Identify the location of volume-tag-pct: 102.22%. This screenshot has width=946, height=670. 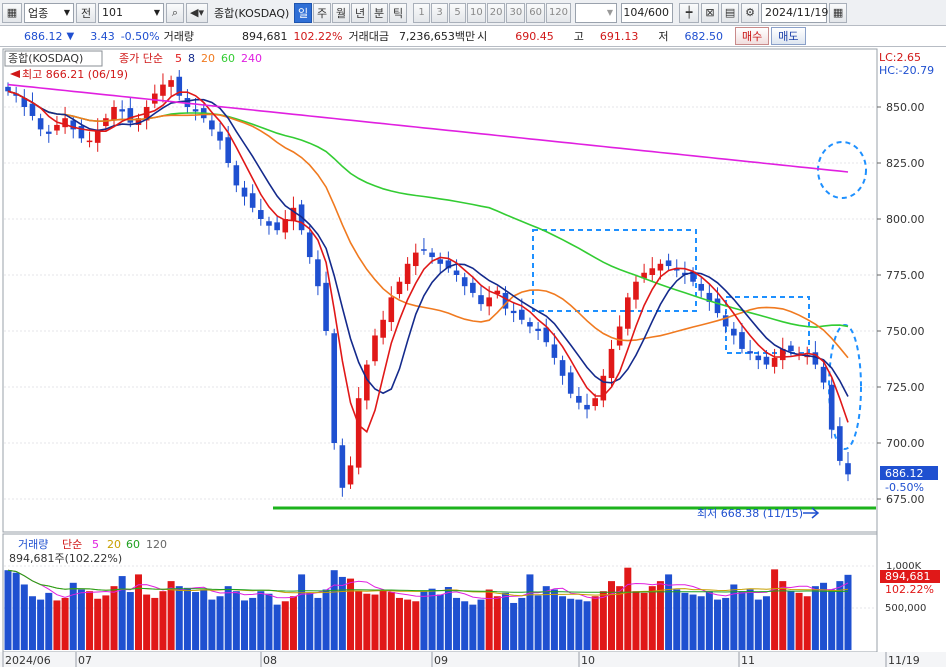
(909, 589).